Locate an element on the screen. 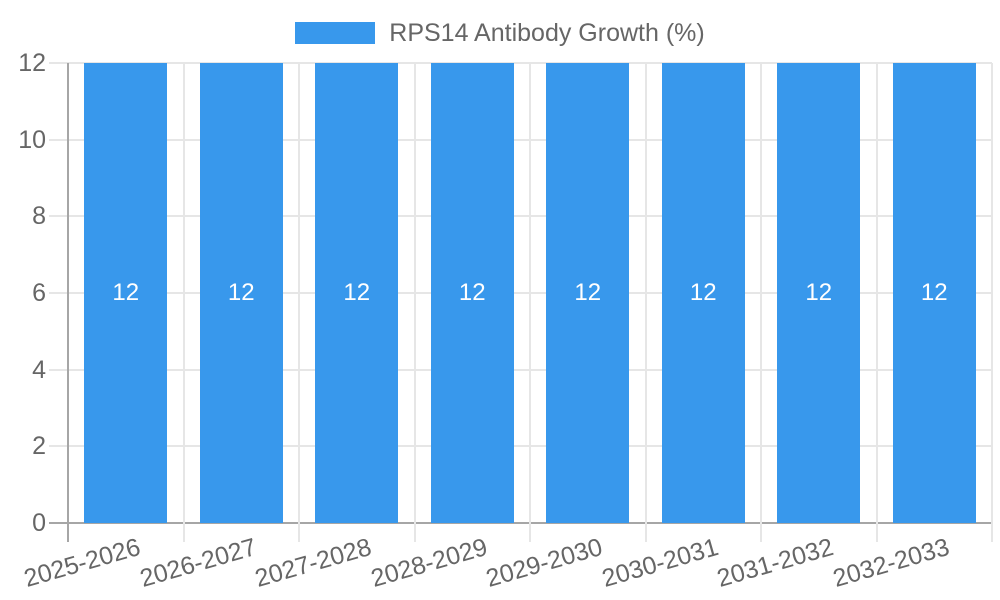  x-tick-label: 2030-2031 is located at coordinates (660, 562).